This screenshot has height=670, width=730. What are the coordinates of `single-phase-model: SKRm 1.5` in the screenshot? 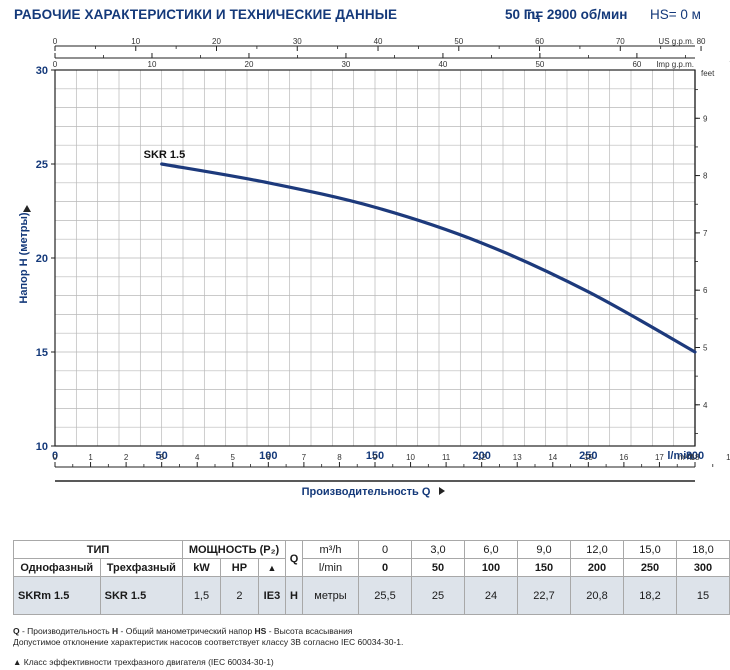 It's located at (57, 595).